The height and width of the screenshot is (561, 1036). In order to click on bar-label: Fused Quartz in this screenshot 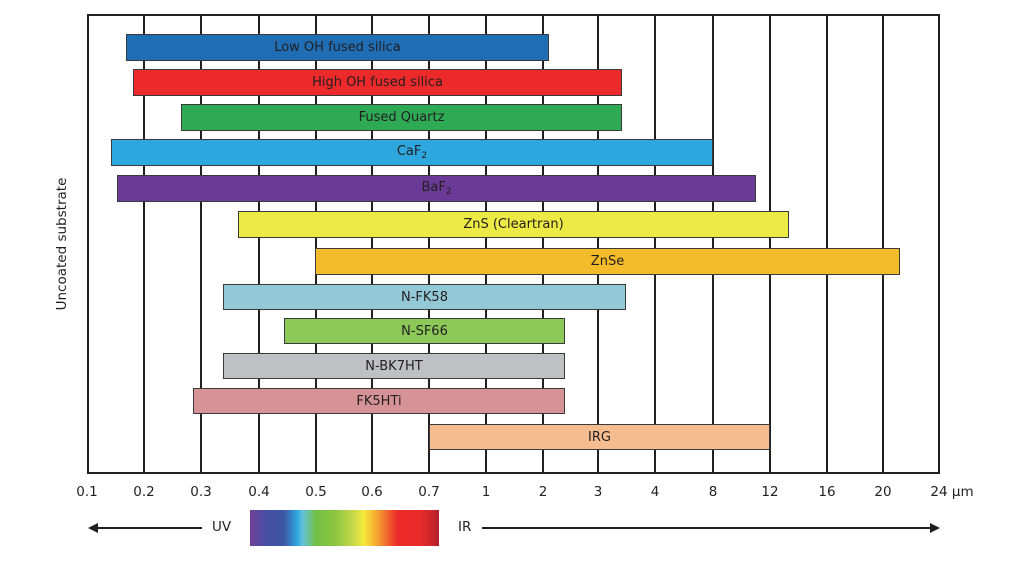, I will do `click(402, 117)`.